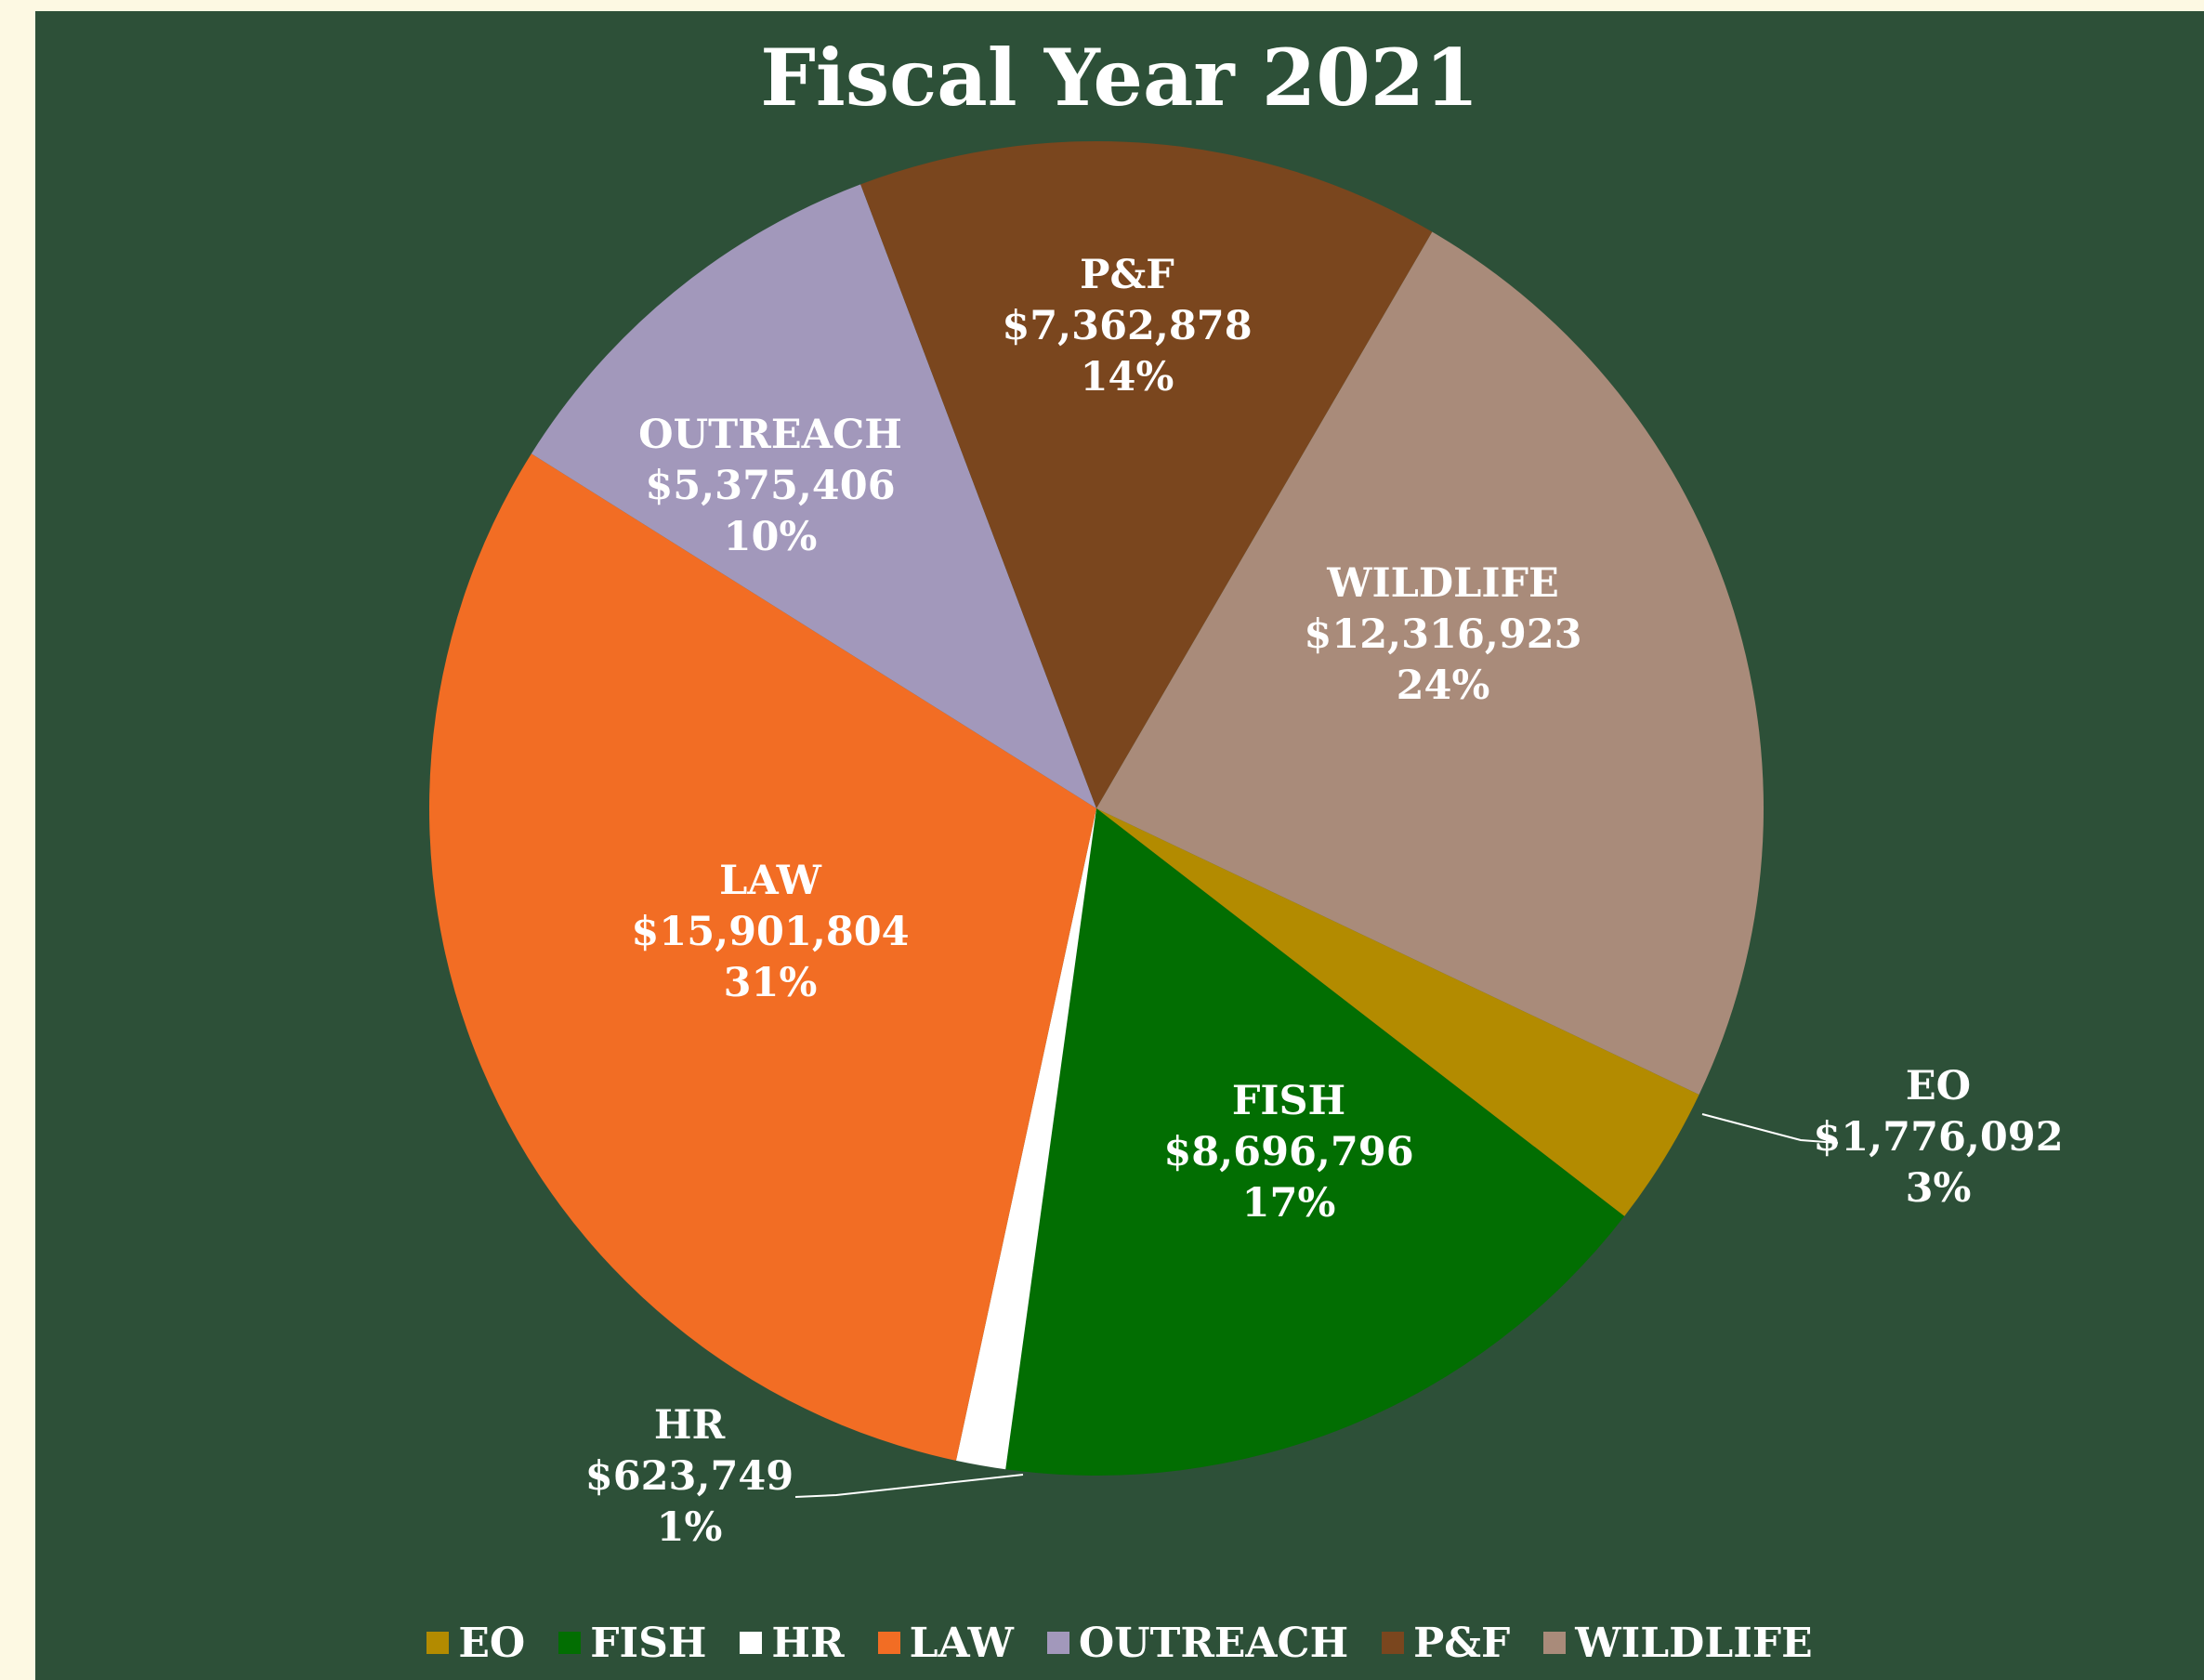 The height and width of the screenshot is (1680, 2204). What do you see at coordinates (1397, 1012) in the screenshot?
I see `pie-slice-eo` at bounding box center [1397, 1012].